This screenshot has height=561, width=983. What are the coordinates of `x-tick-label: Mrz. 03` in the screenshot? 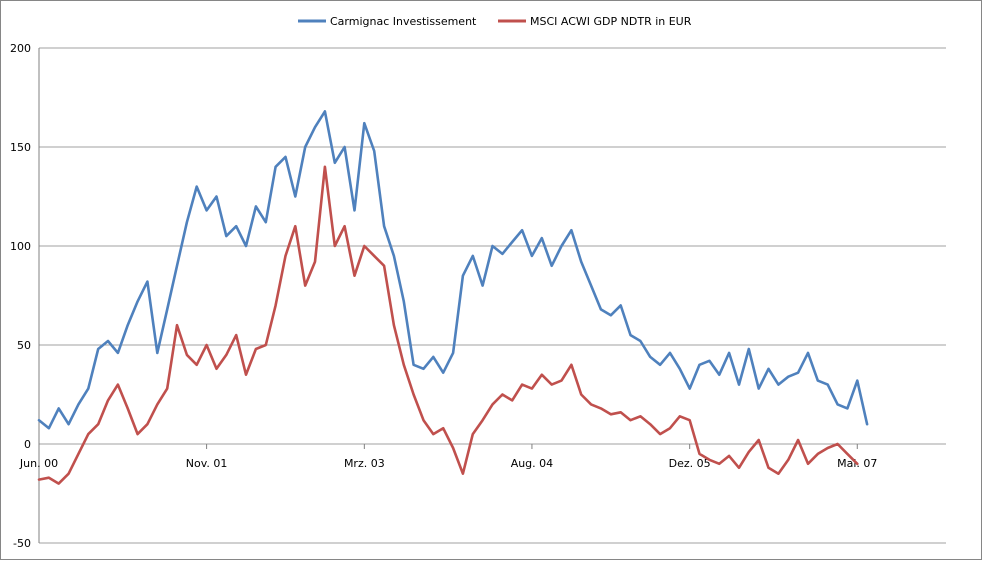 It's located at (364, 463).